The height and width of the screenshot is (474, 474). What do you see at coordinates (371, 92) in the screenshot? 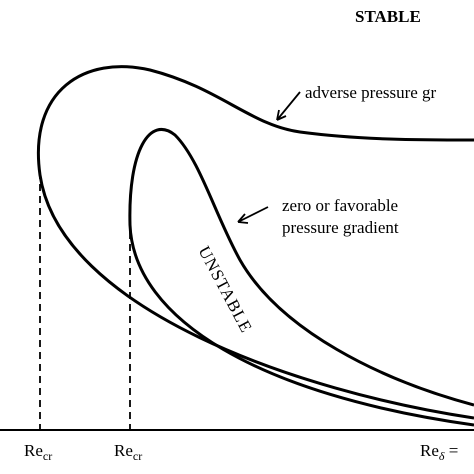
I see `adverse-label: adverse pressure gr` at bounding box center [371, 92].